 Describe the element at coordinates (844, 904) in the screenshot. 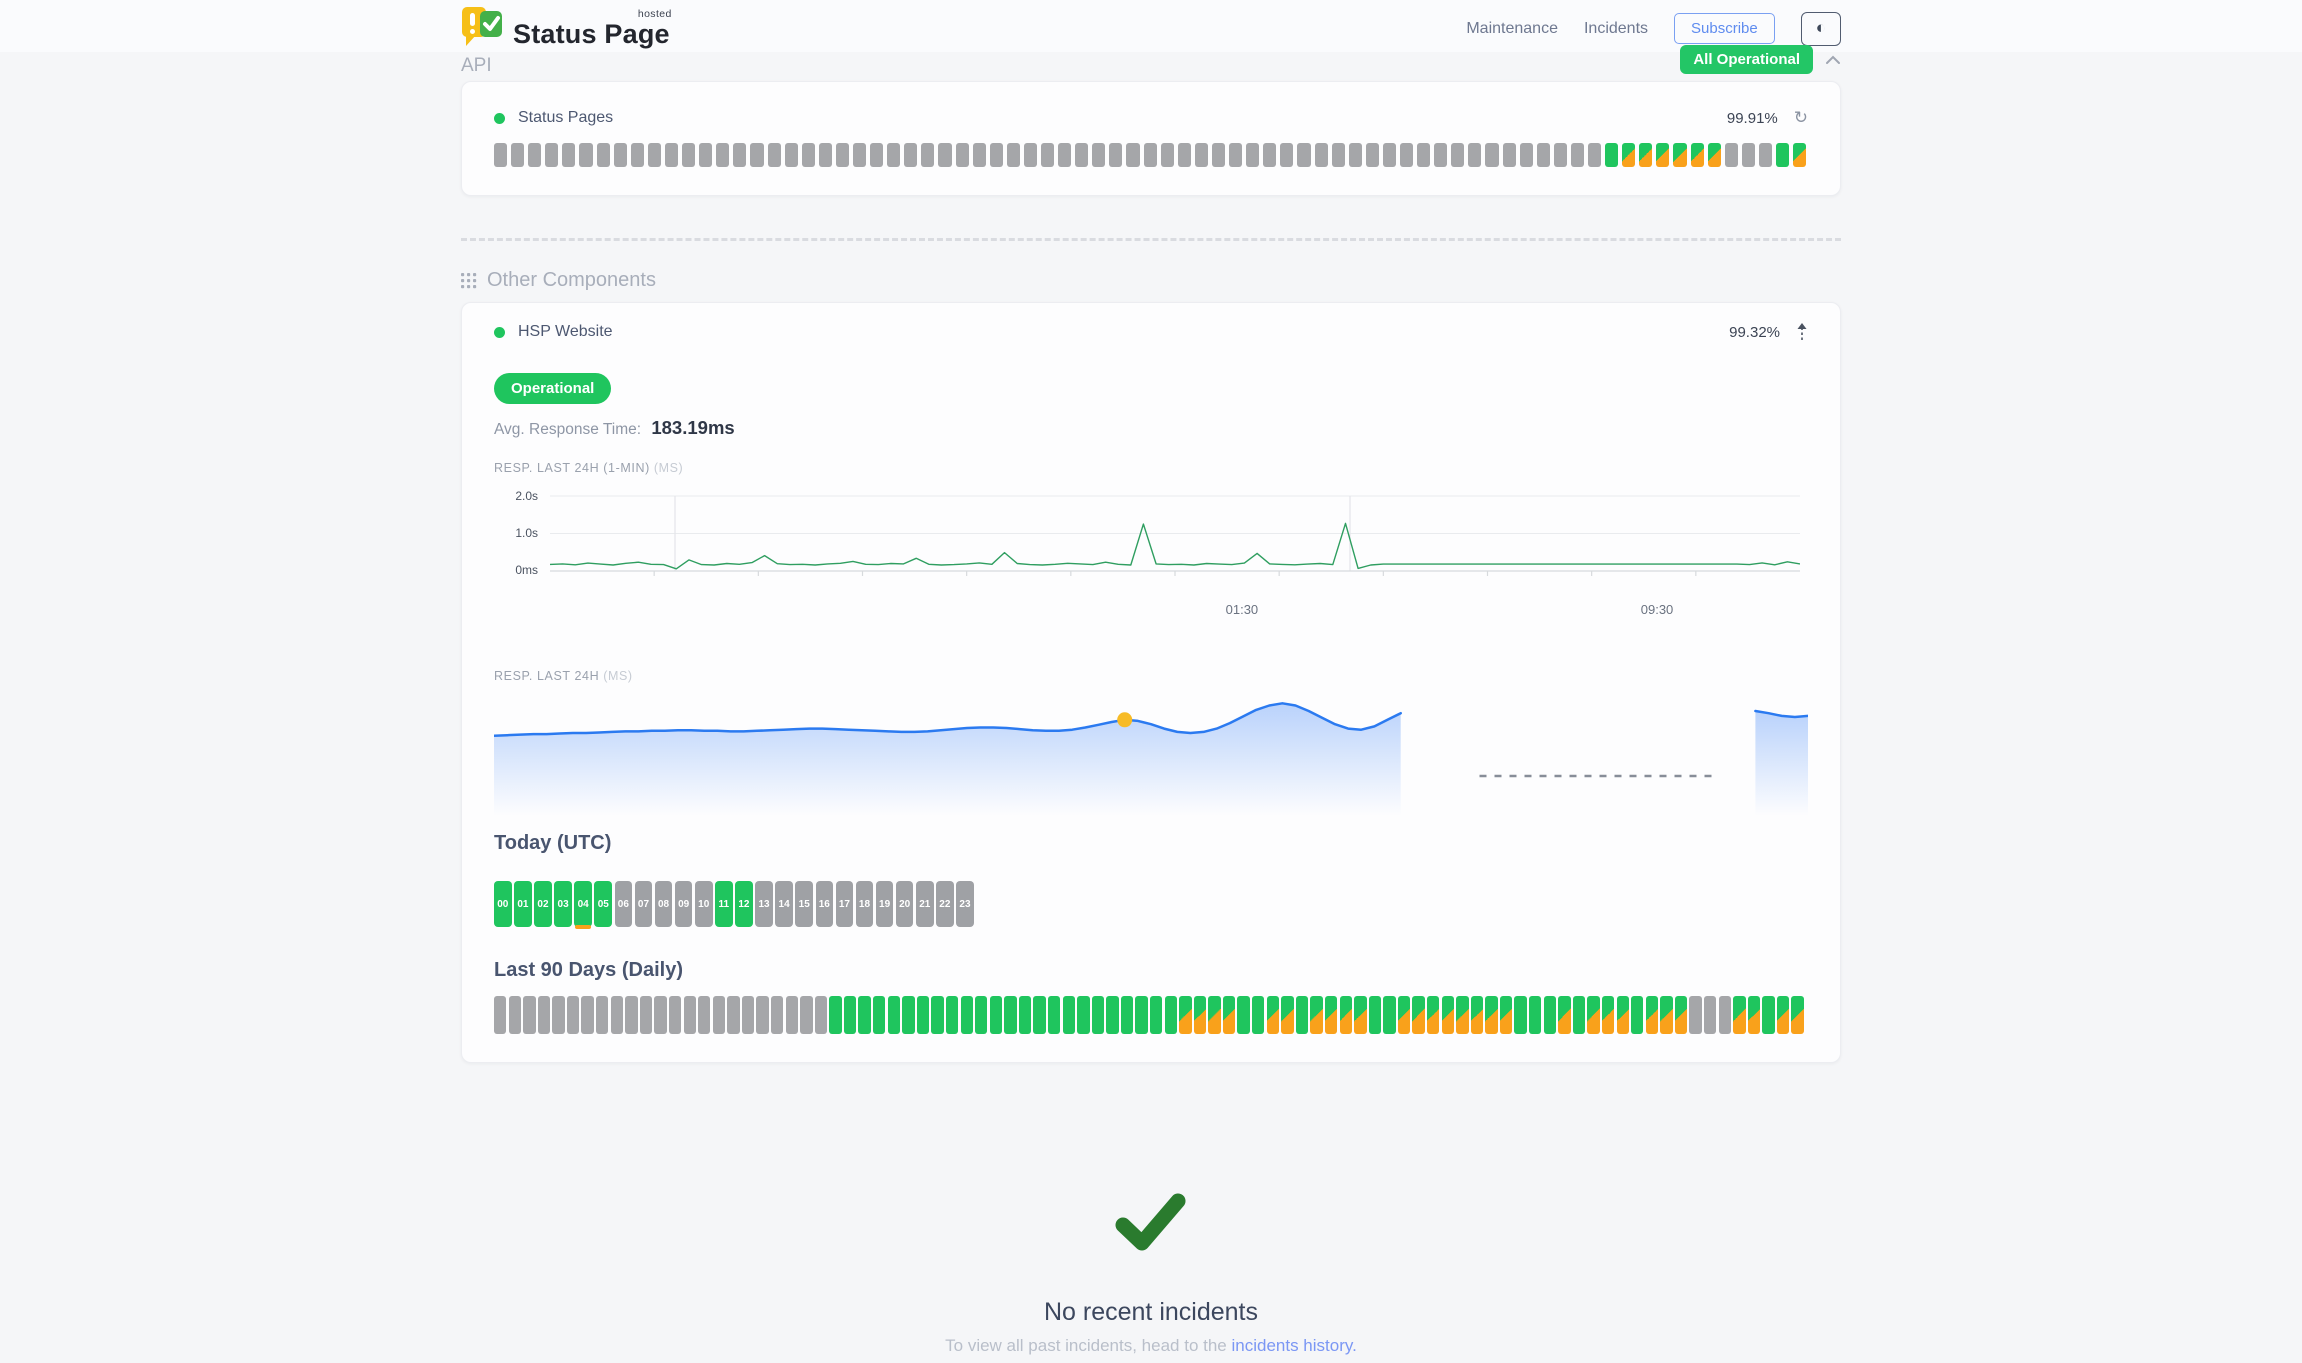

I see `hour-cell-17: 17` at that location.